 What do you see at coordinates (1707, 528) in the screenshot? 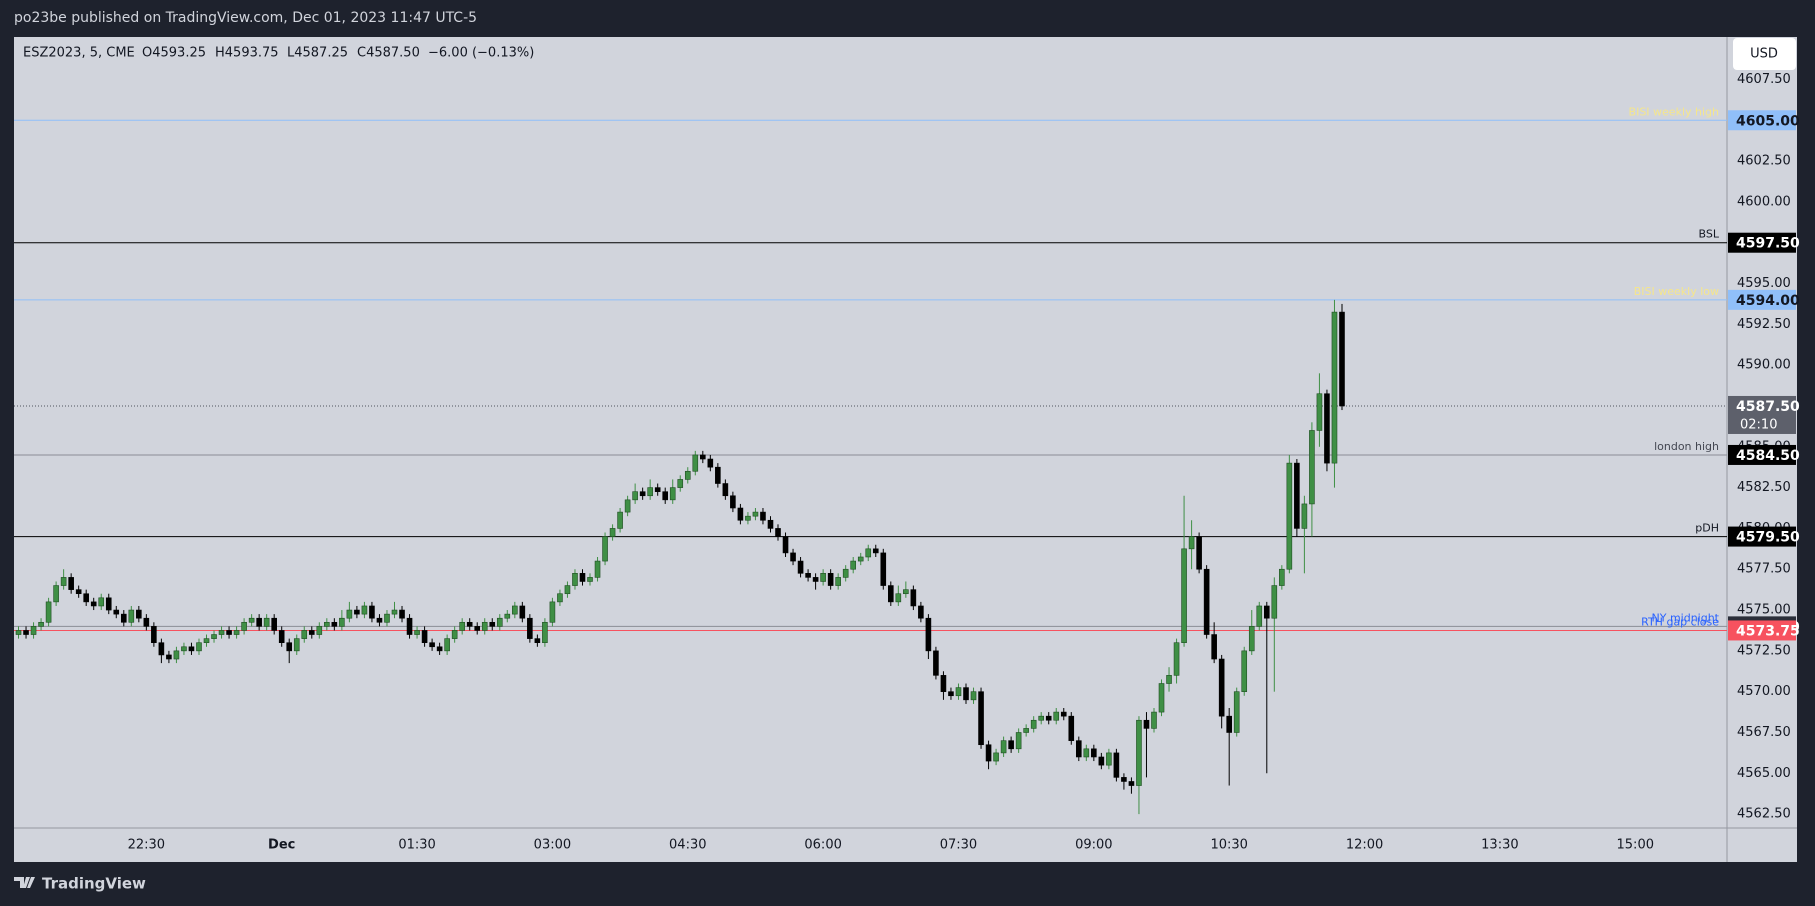
I see `level-label: pDH` at bounding box center [1707, 528].